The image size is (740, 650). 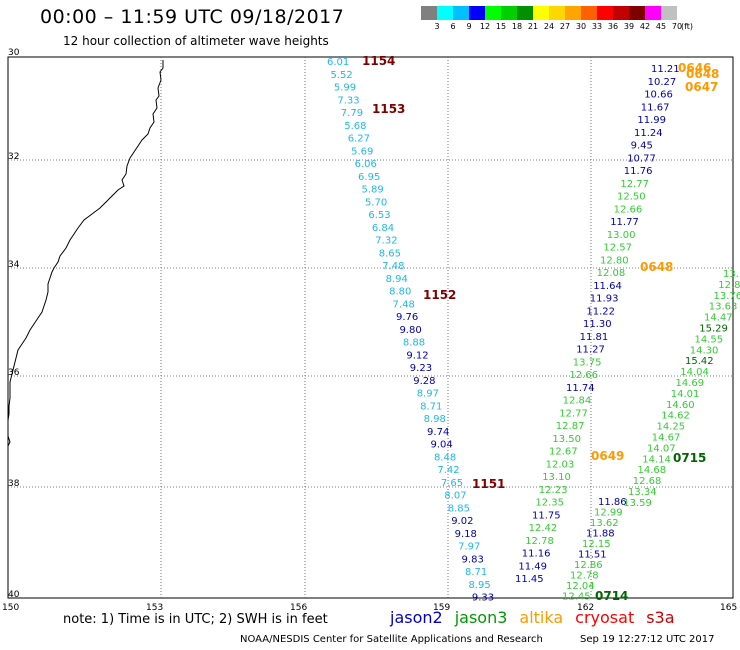 I want to click on track1-value: 7.42, so click(x=448, y=470).